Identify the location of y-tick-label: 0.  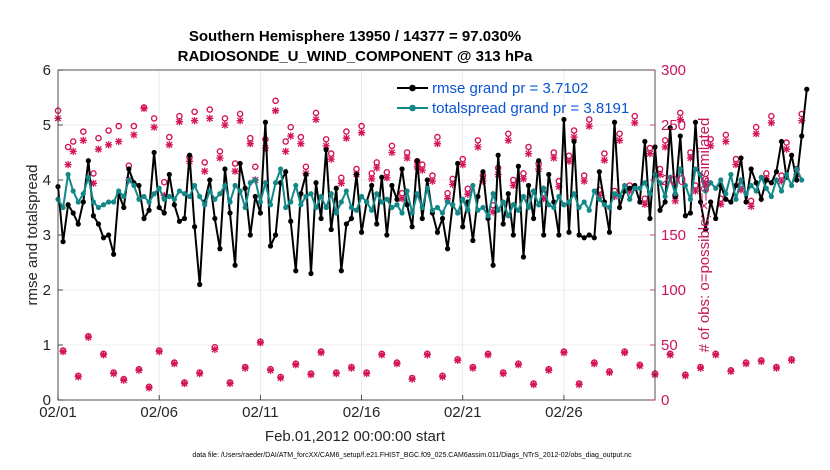
(47, 400).